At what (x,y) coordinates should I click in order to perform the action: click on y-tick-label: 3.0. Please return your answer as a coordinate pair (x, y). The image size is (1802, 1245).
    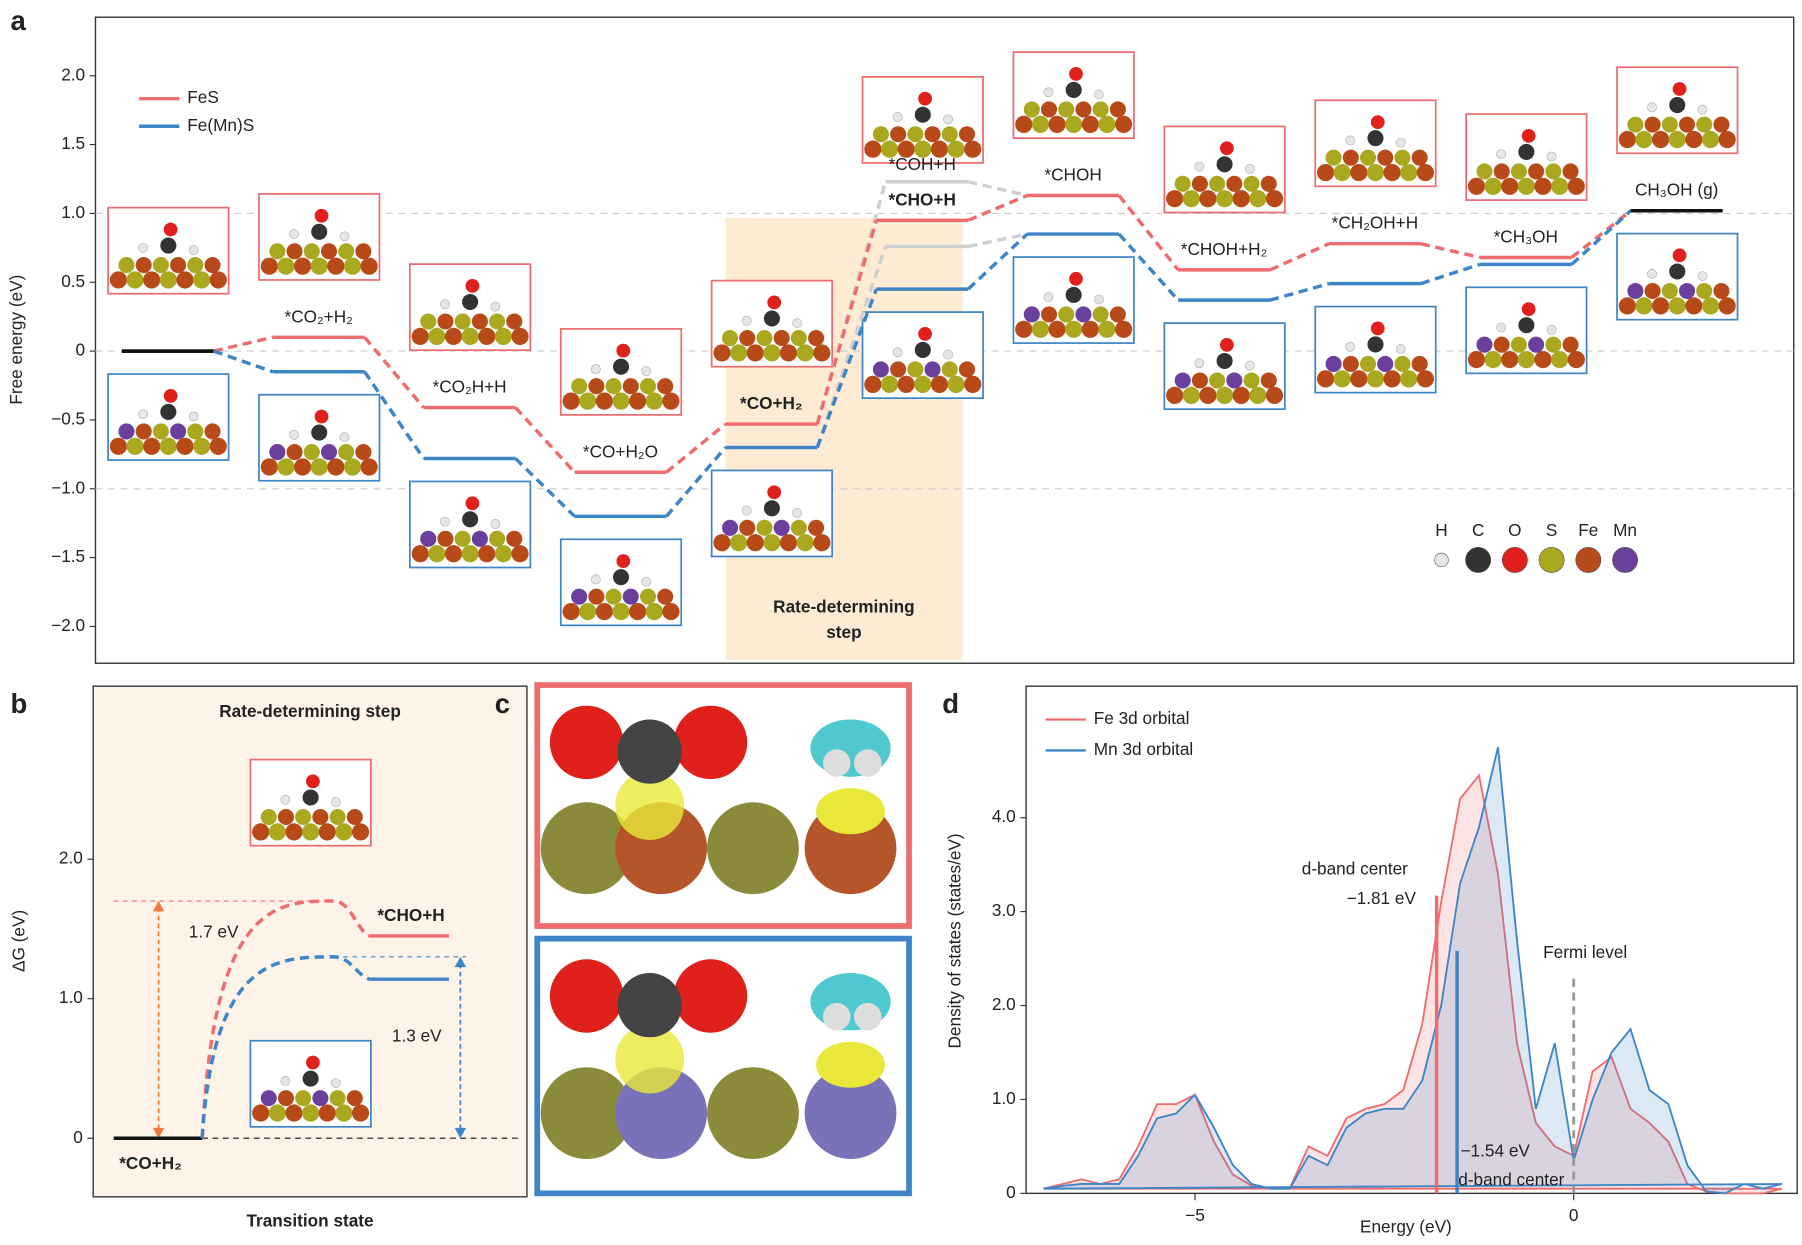
    Looking at the image, I should click on (1004, 910).